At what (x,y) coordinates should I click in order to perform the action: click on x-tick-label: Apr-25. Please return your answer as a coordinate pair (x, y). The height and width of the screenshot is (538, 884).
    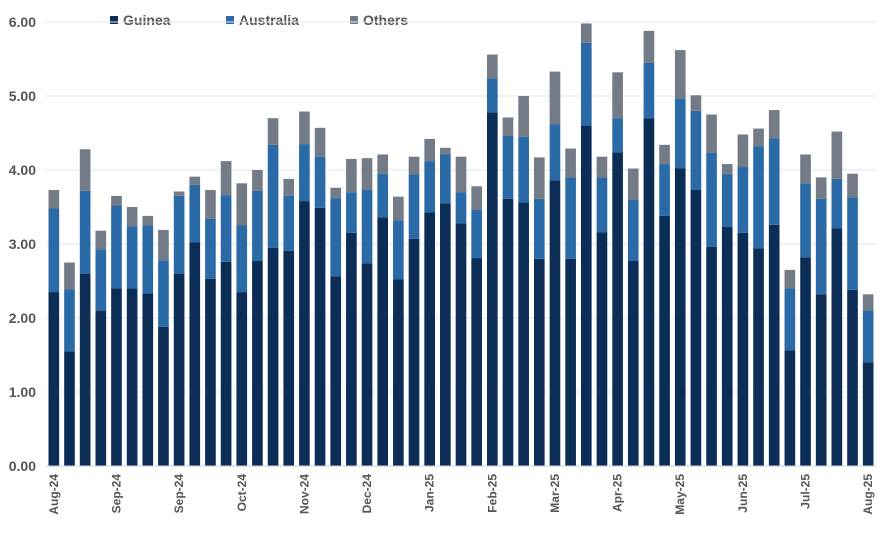
    Looking at the image, I should click on (618, 493).